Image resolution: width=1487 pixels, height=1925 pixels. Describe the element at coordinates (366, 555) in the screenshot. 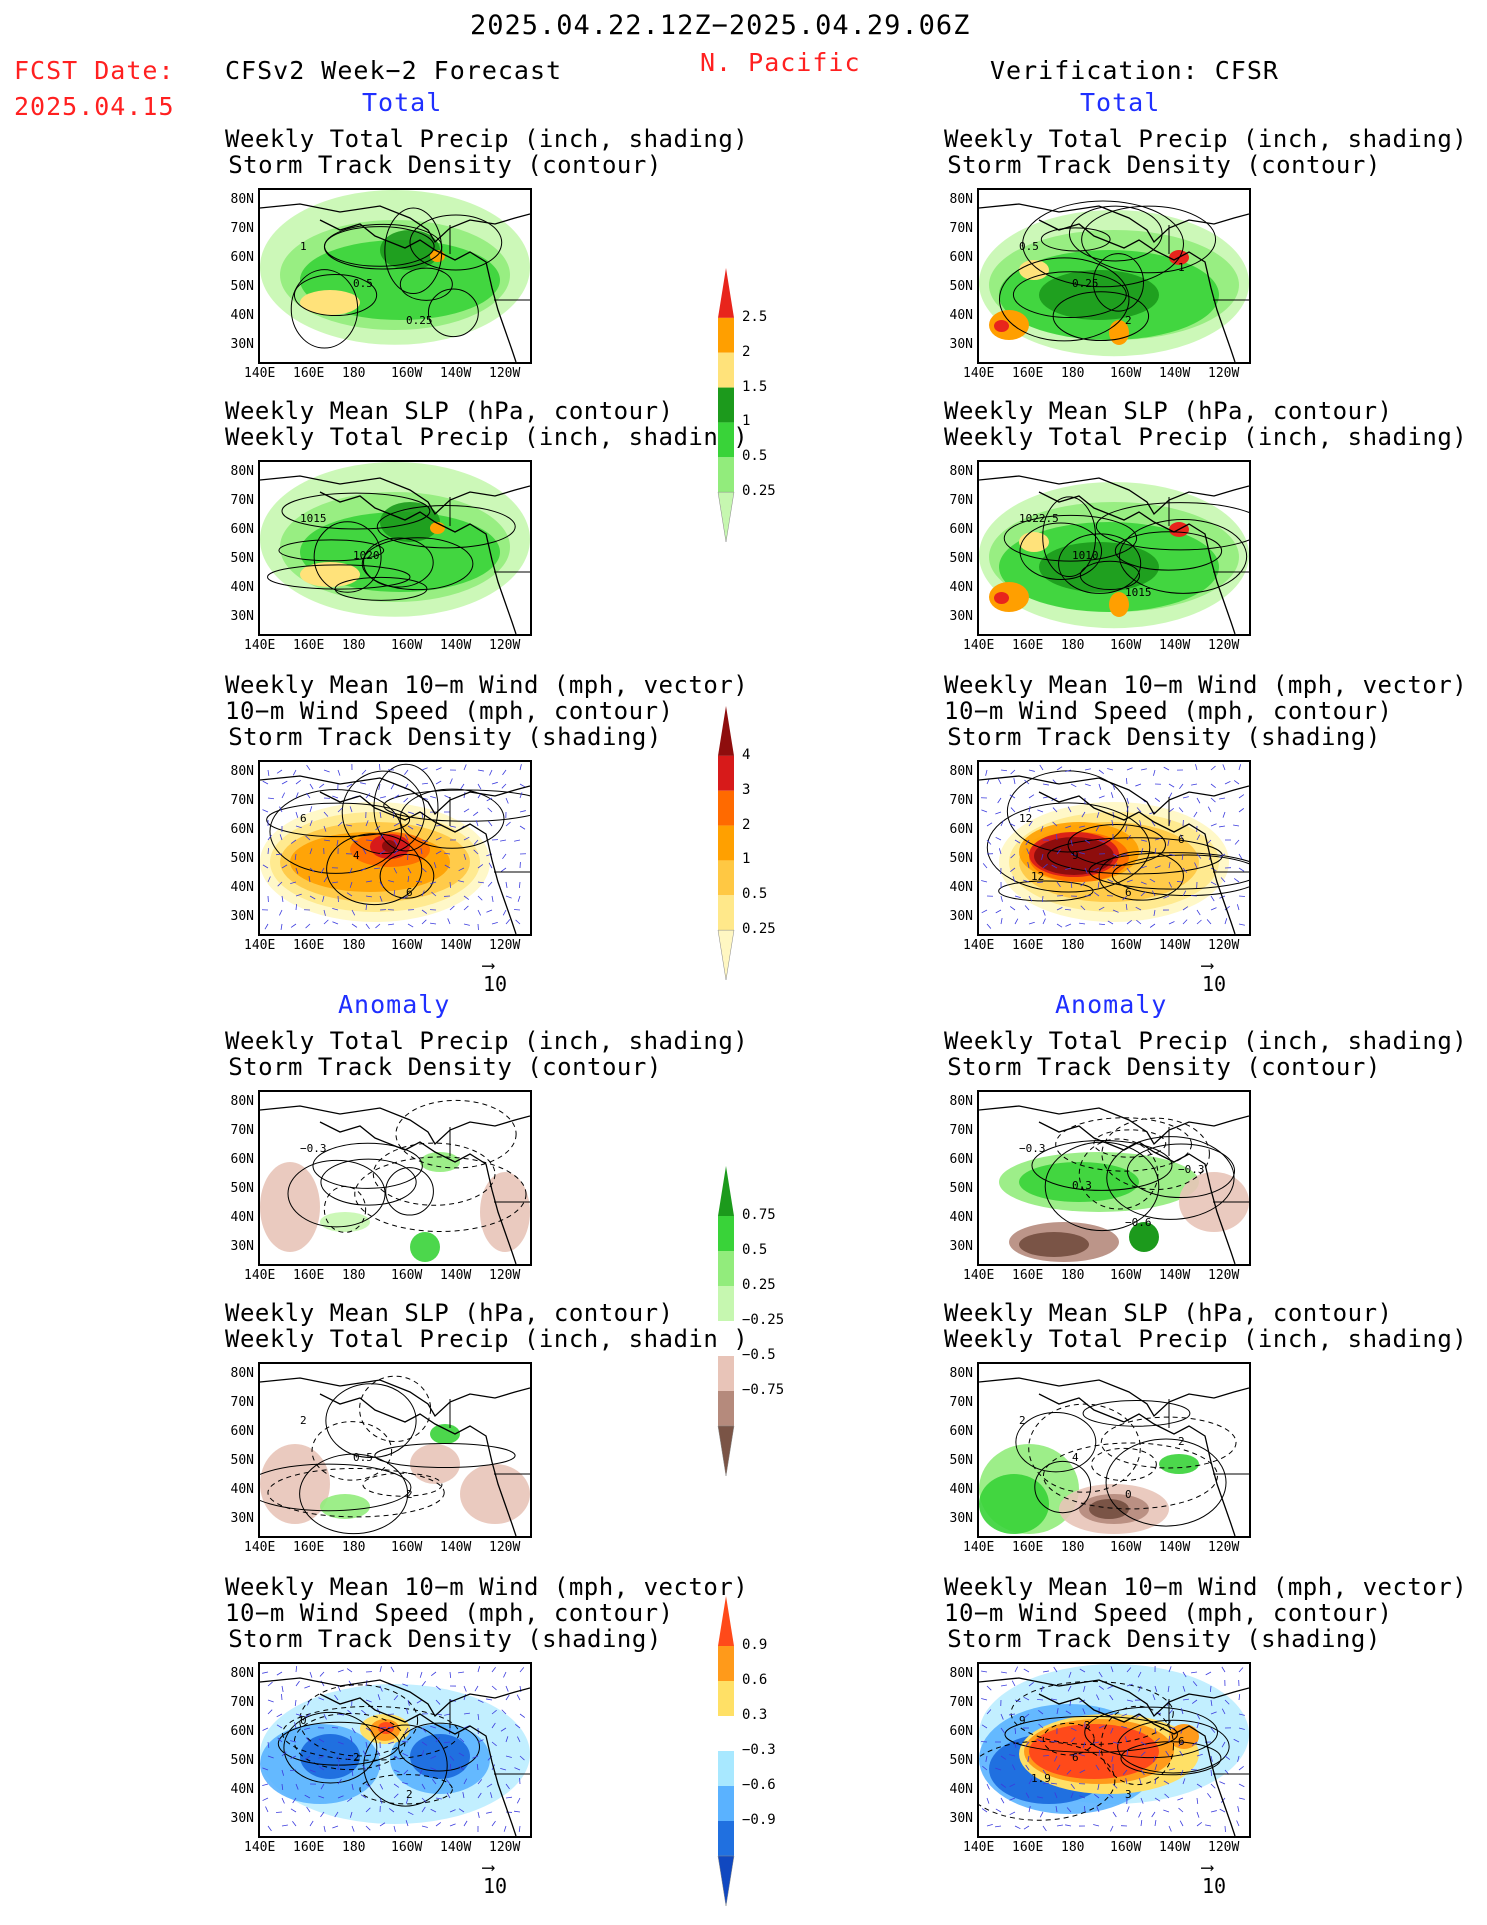

I see `contour-label: 1020` at that location.